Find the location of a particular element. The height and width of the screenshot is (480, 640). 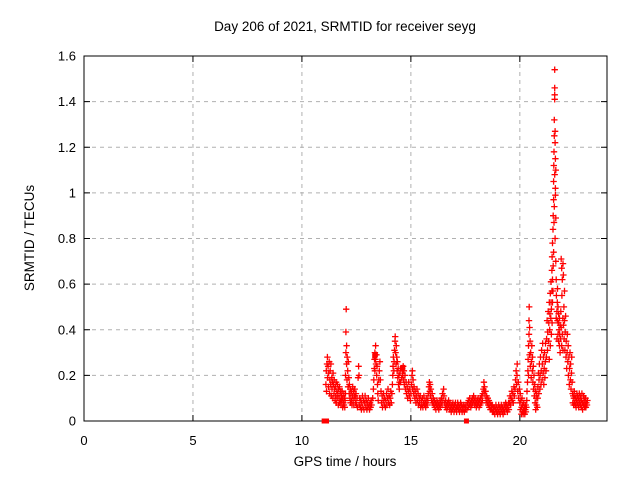

y-tick-label: 1 is located at coordinates (72, 192).